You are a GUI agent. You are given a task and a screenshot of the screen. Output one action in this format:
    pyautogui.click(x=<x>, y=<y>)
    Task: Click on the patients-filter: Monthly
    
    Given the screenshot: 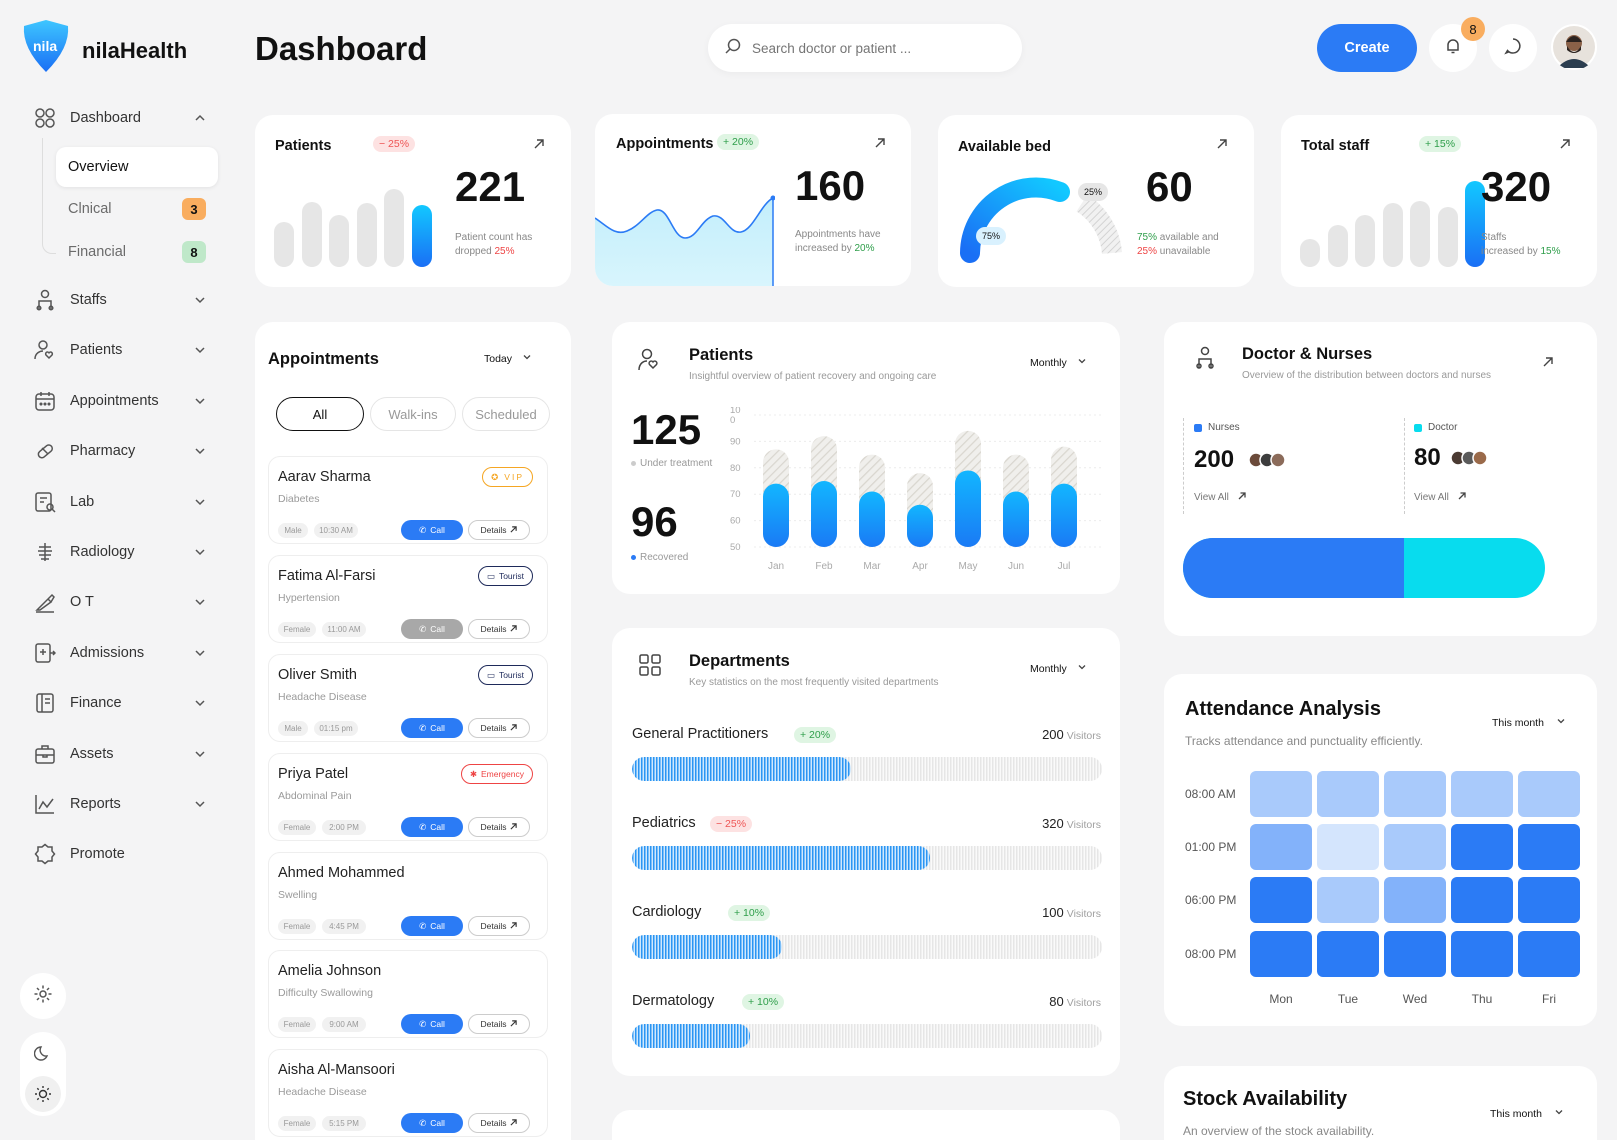 What is the action you would take?
    pyautogui.click(x=1058, y=362)
    